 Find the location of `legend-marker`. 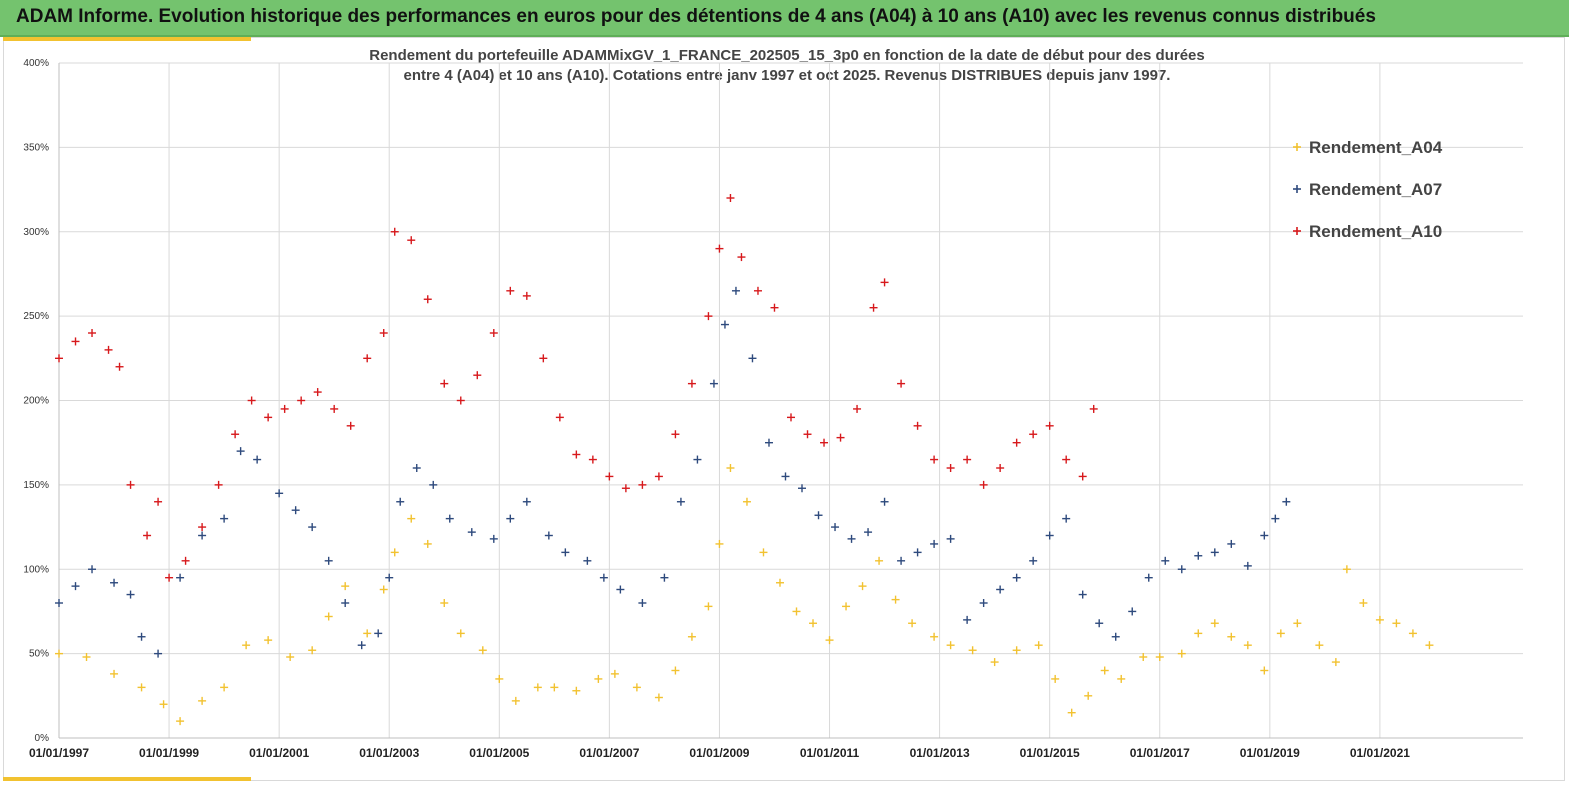

legend-marker is located at coordinates (1297, 189).